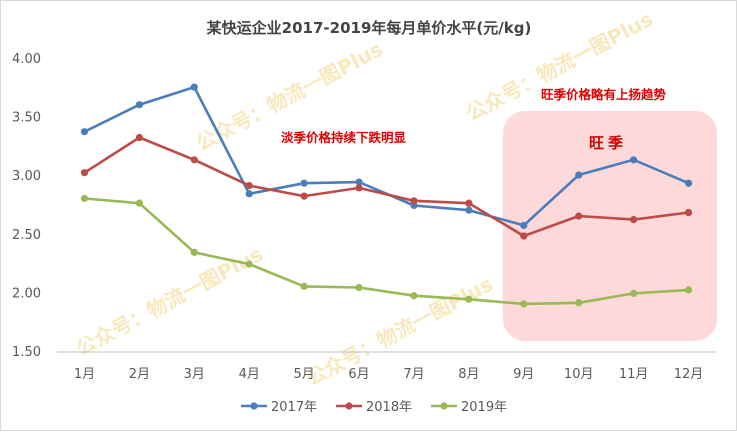 The width and height of the screenshot is (737, 432). I want to click on x-tick-label: 2月, so click(139, 374).